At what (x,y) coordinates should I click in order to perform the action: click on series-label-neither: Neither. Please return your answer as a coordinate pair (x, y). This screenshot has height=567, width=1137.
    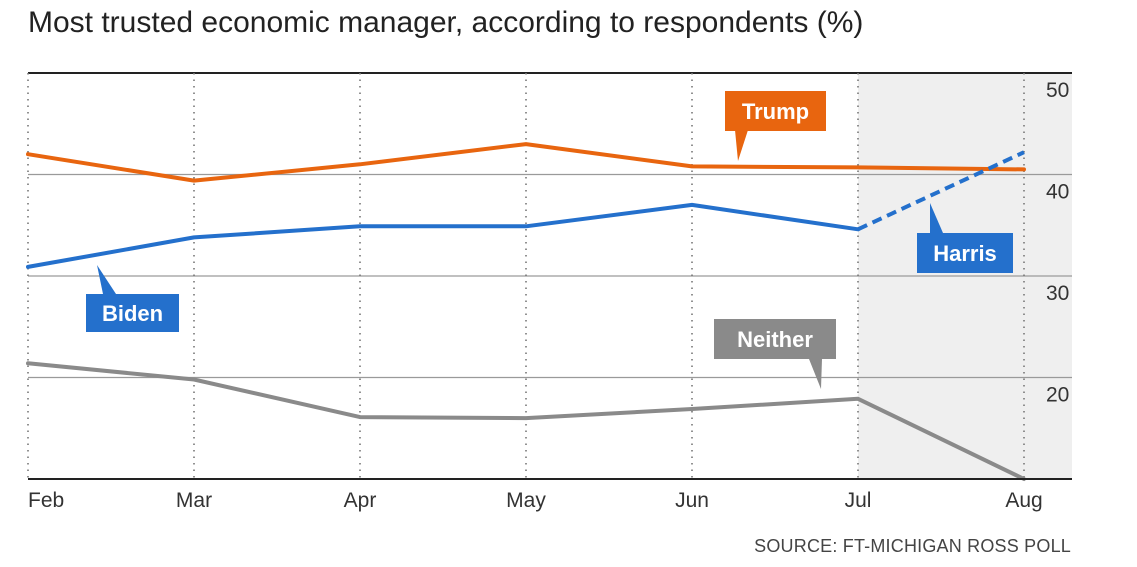
    Looking at the image, I should click on (775, 339).